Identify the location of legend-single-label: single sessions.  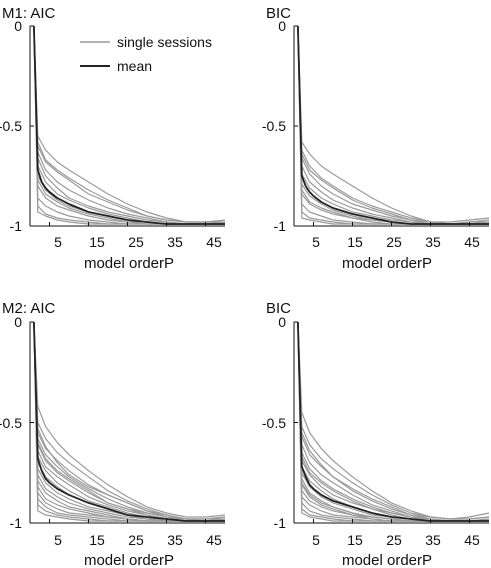
(164, 42).